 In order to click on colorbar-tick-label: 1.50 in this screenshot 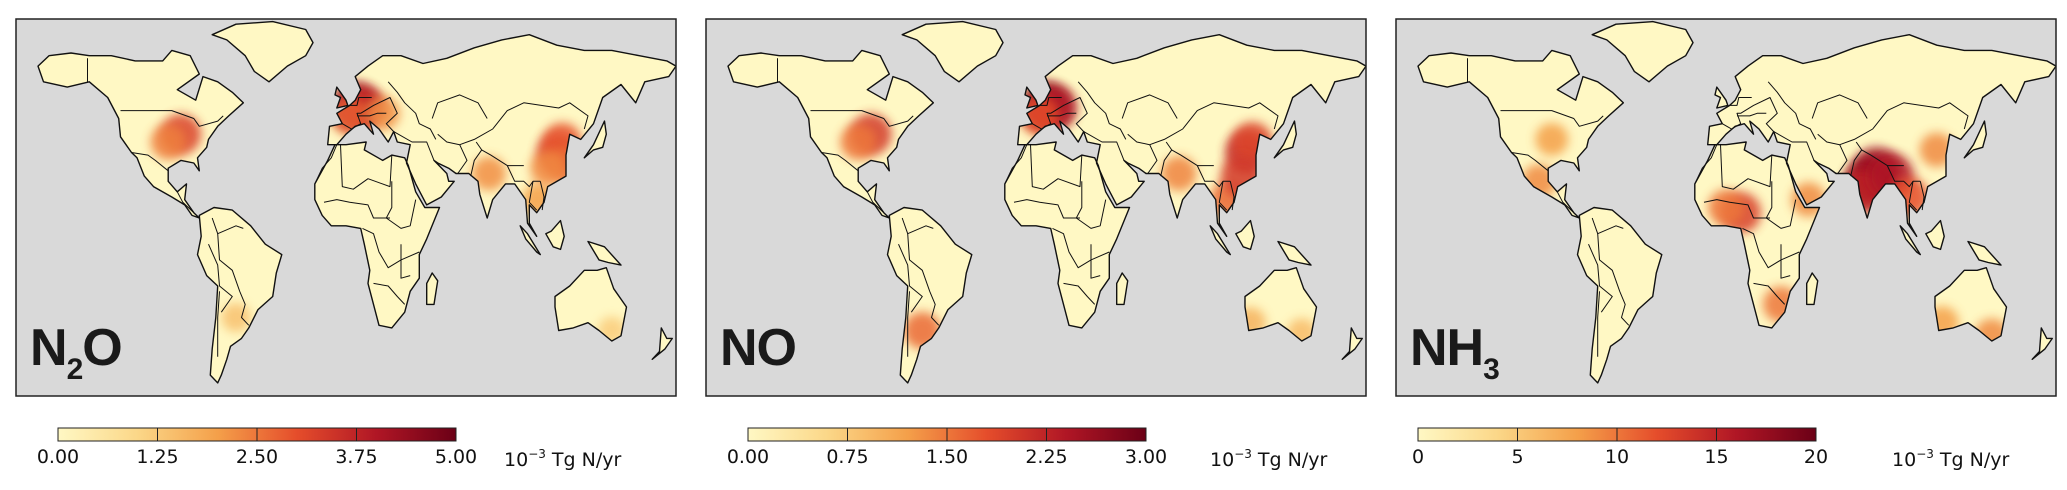, I will do `click(947, 457)`.